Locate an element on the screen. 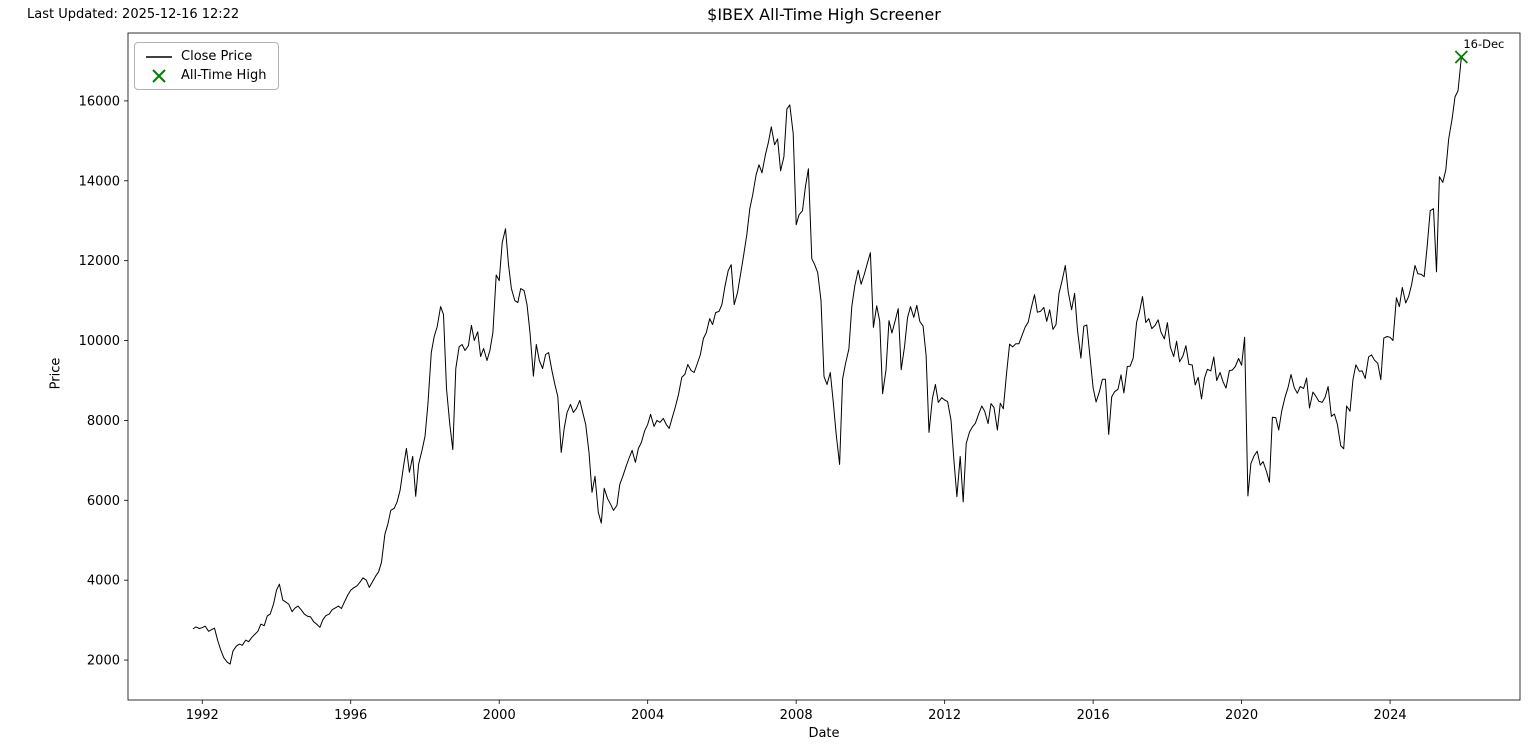 Image resolution: width=1536 pixels, height=754 pixels. y-tick-label: 10000 is located at coordinates (99, 341).